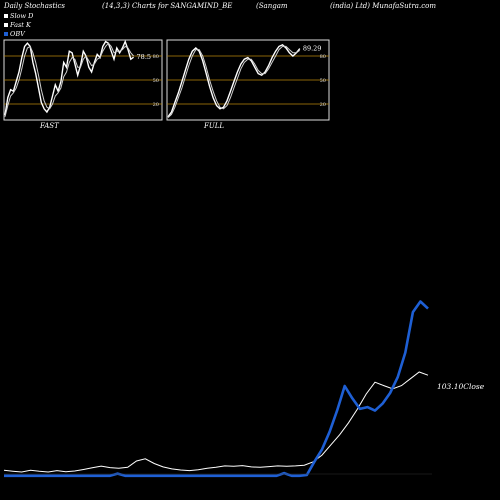  Describe the element at coordinates (383, 6) in the screenshot. I see `site-name: (india) Ltd) MunafaSutra.com` at that location.